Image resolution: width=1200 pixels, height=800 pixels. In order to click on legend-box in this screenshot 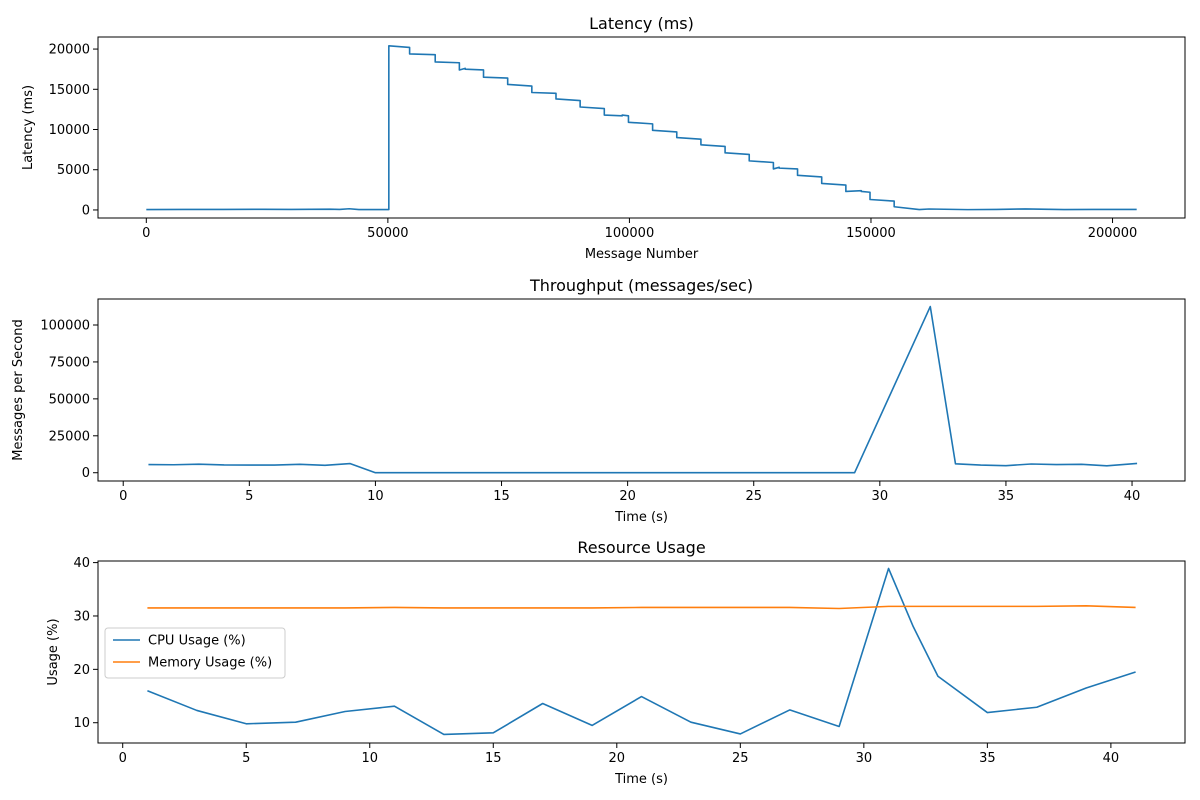, I will do `click(195, 653)`.